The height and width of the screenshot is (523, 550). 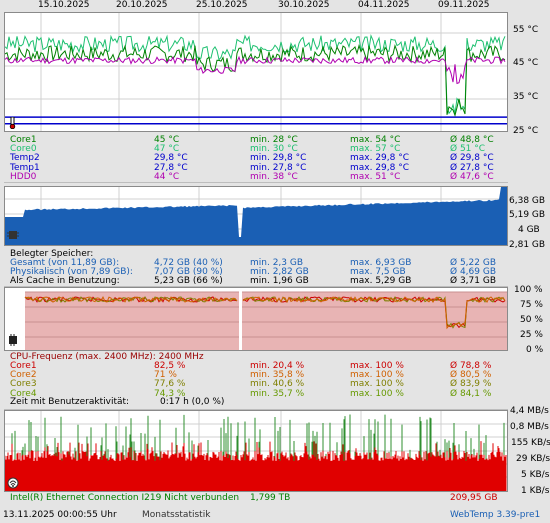 I want to click on network-icon, so click(x=13, y=483).